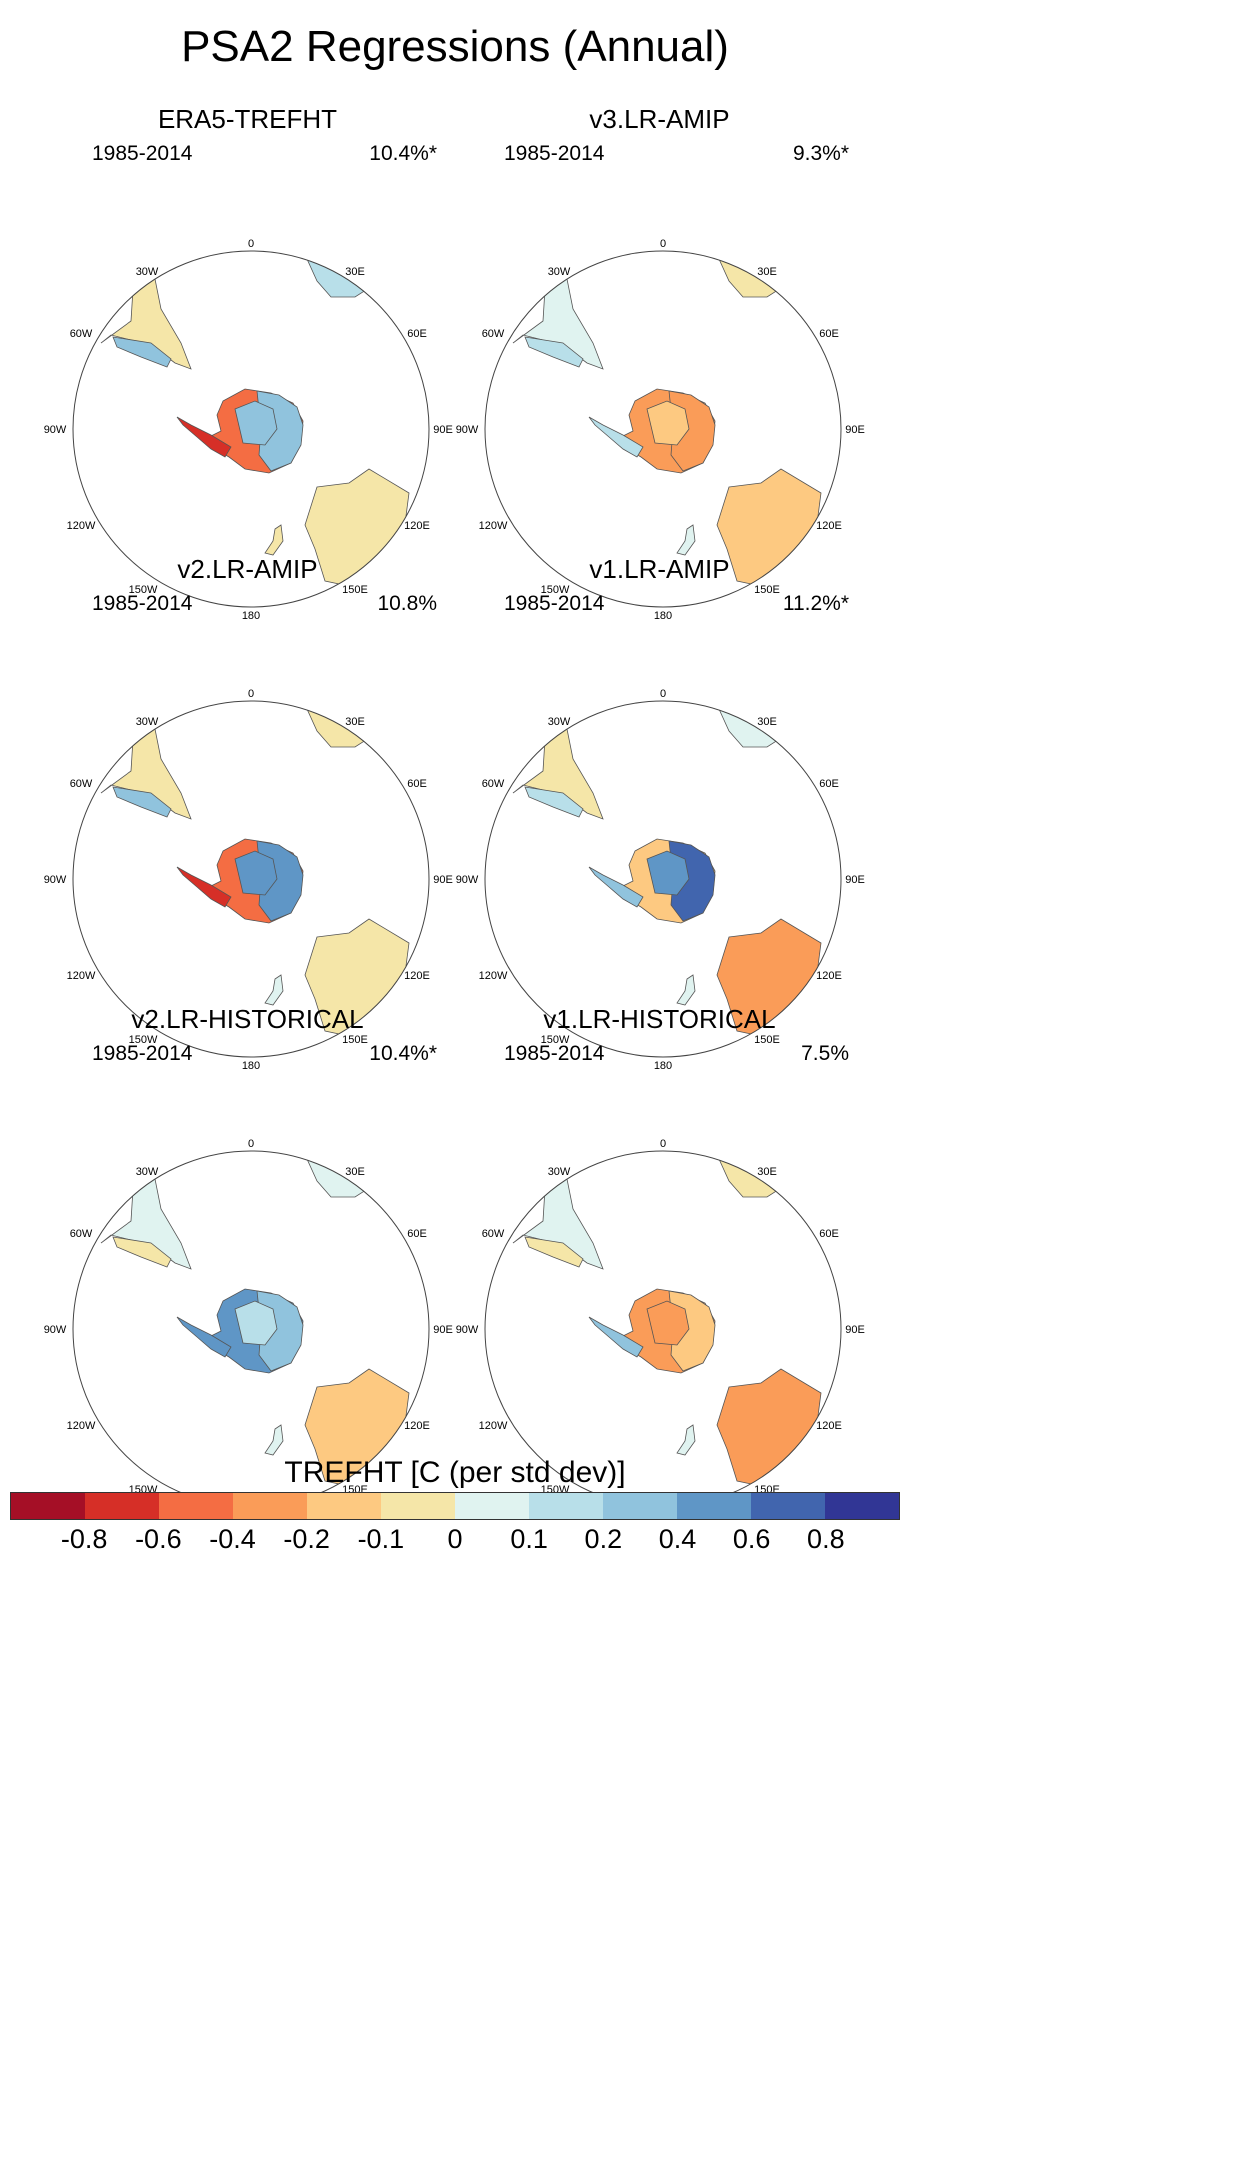  Describe the element at coordinates (555, 590) in the screenshot. I see `longitude-label: 150W` at that location.